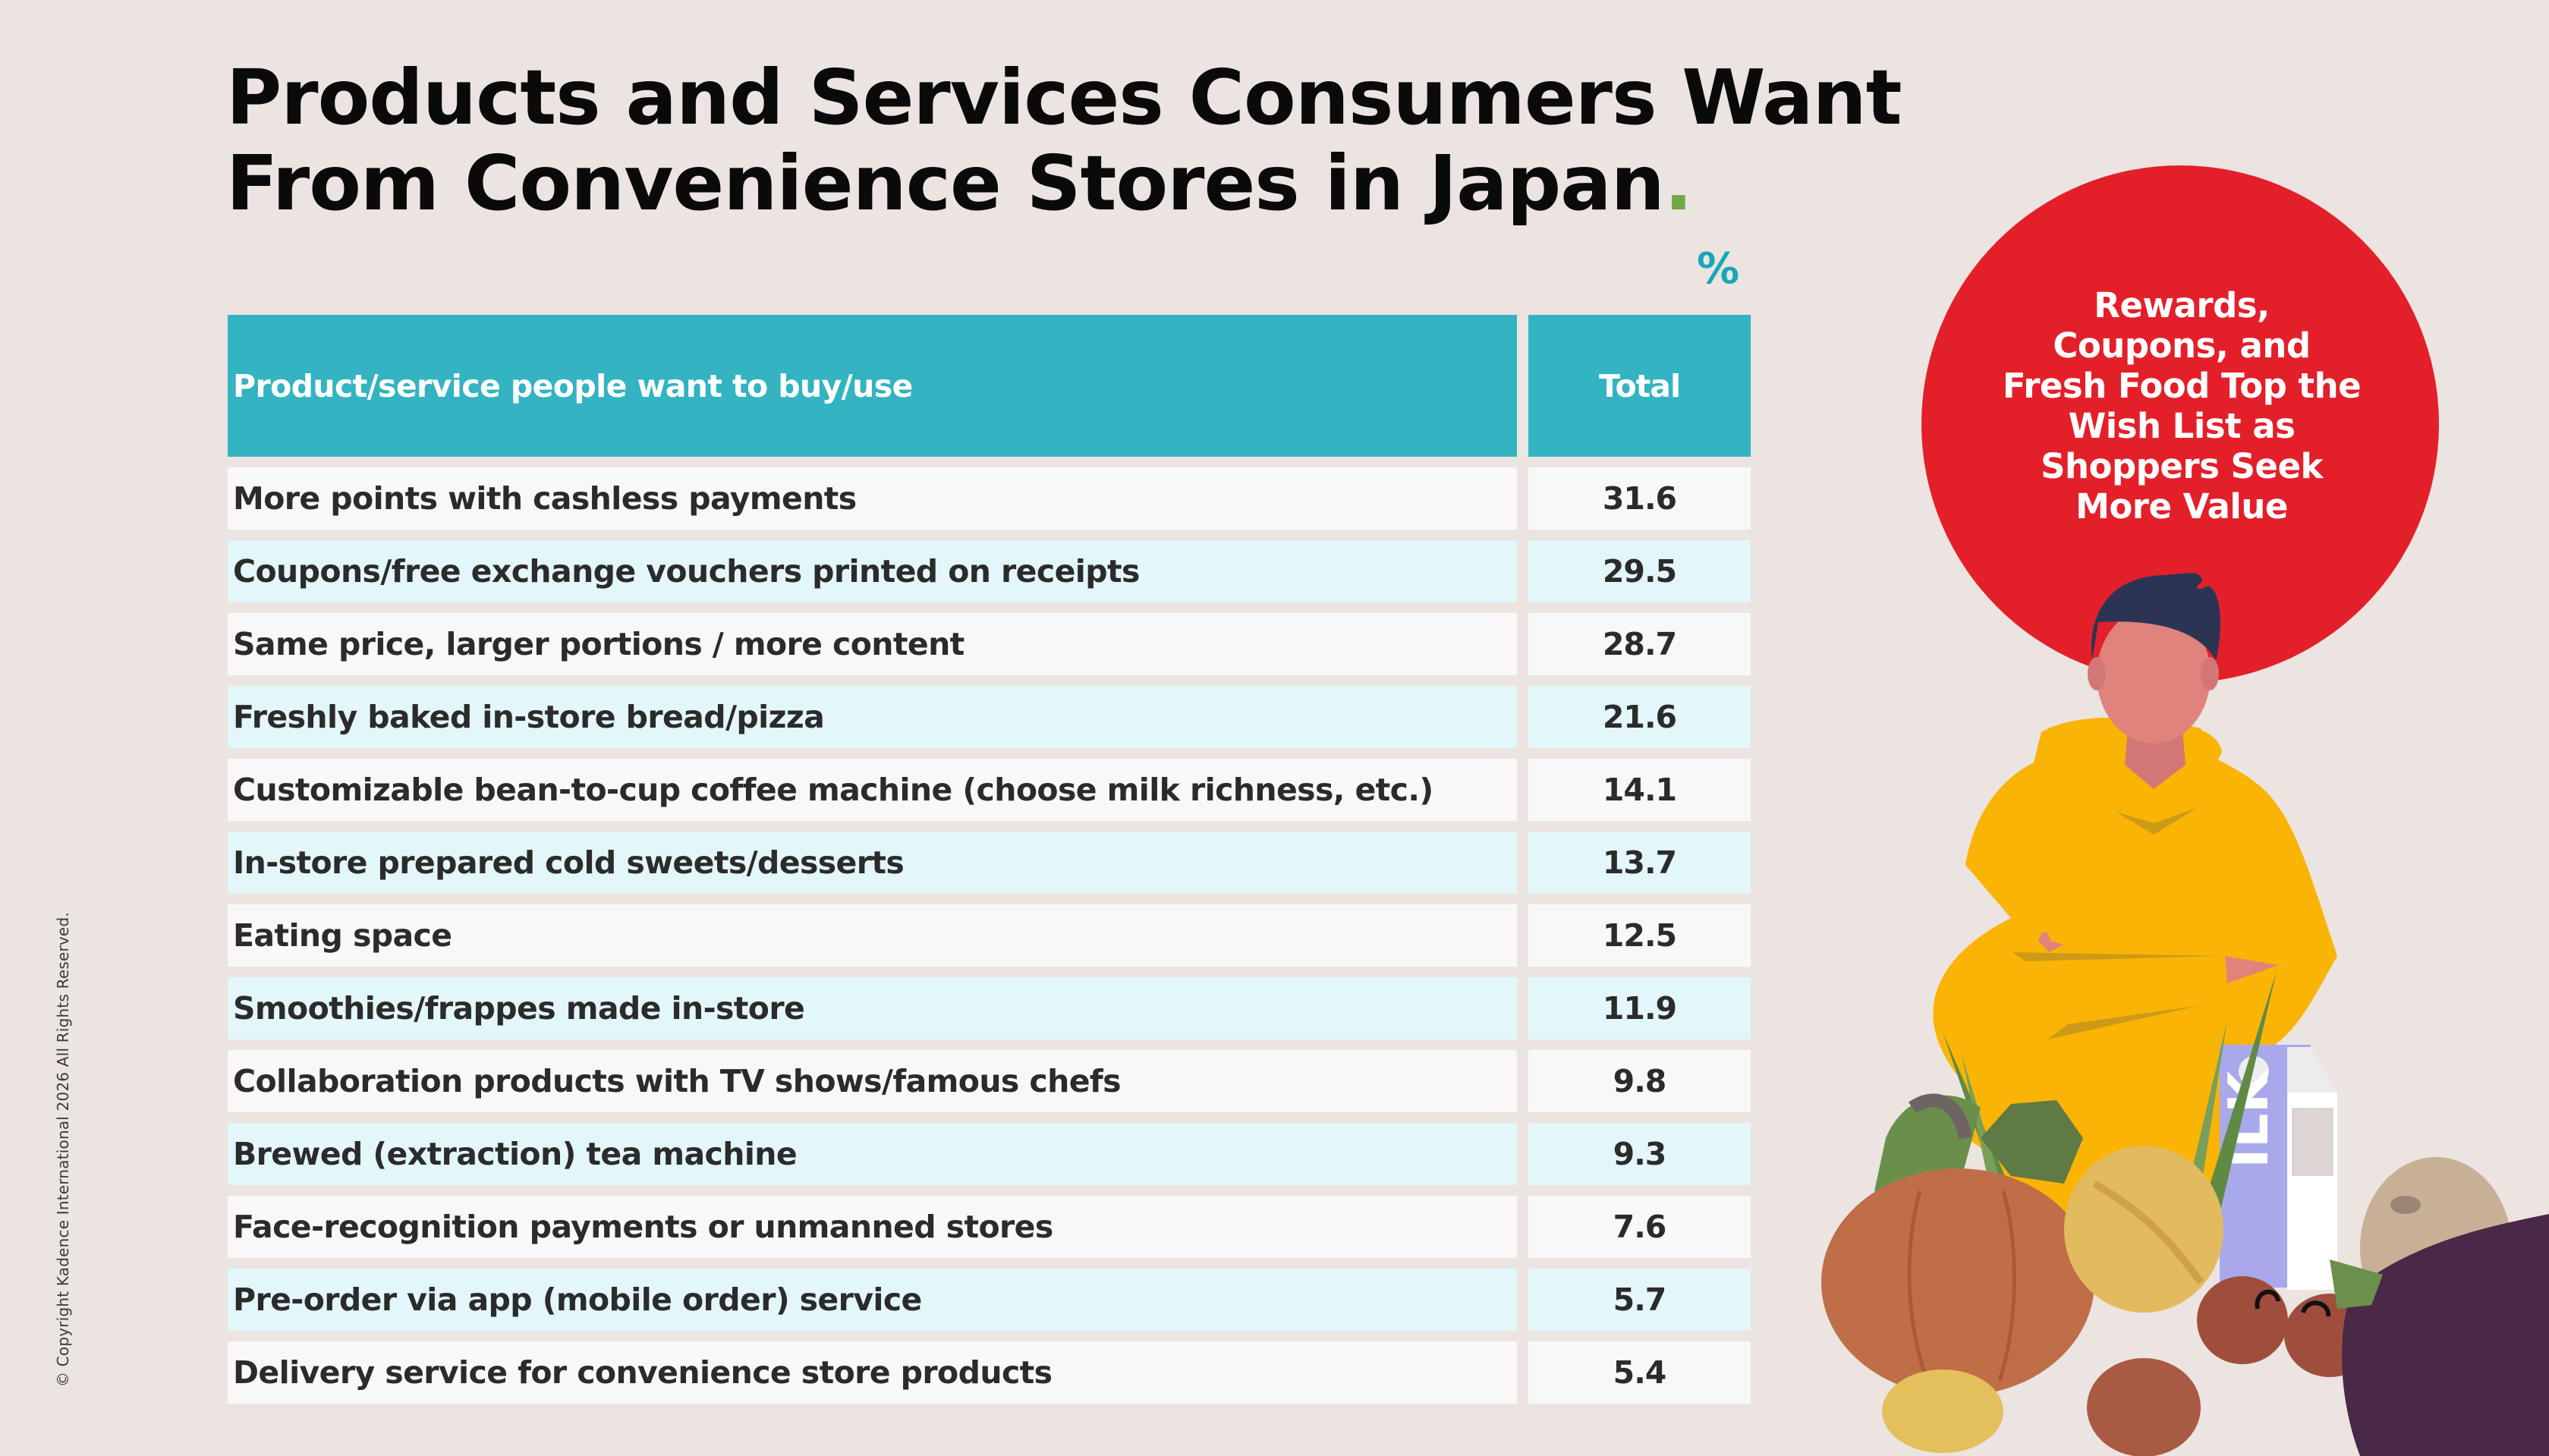  I want to click on row-label: Eating space, so click(873, 935).